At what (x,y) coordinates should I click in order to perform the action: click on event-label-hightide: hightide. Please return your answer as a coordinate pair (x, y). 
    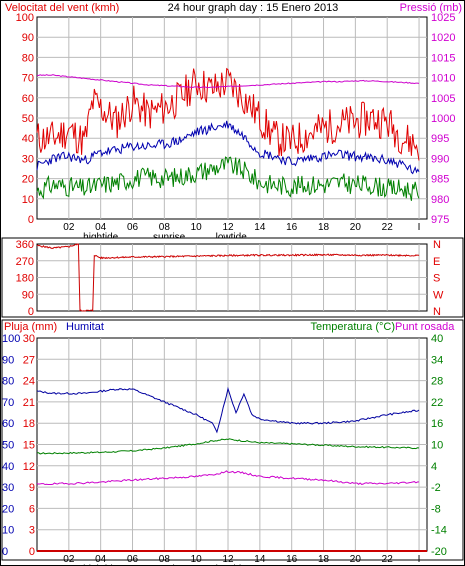
    Looking at the image, I should click on (100, 565).